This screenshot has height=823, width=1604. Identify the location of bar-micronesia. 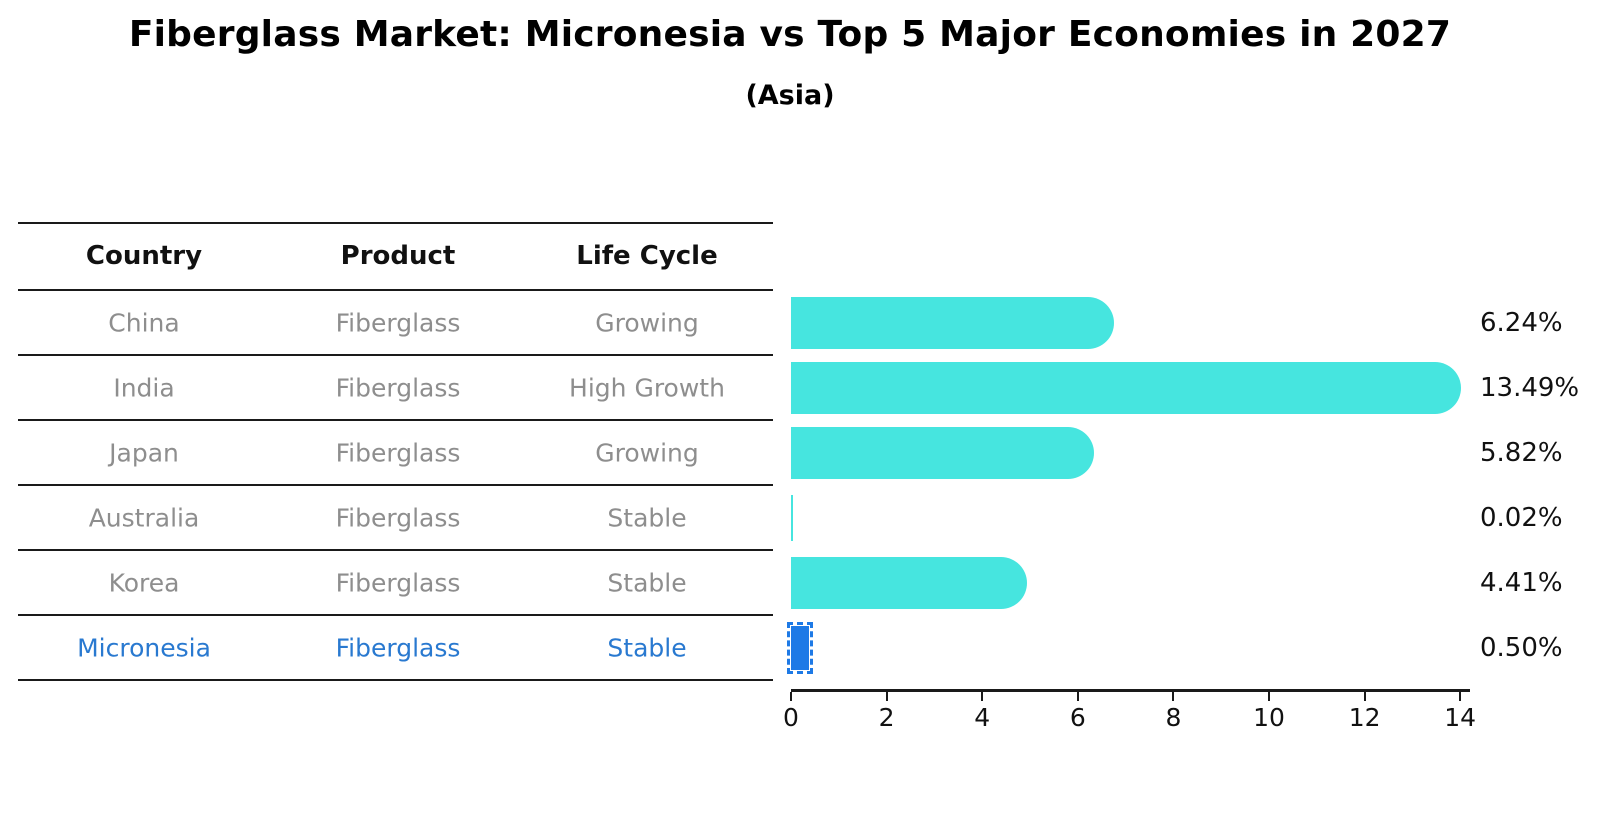
(800, 647).